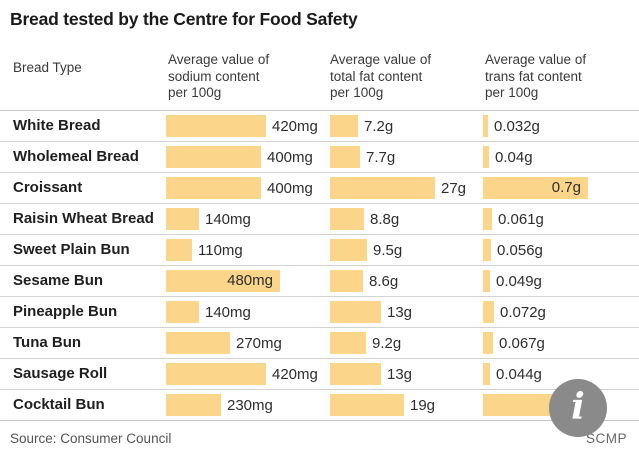 This screenshot has width=639, height=467. I want to click on trans-cell: 0.061g, so click(513, 219).